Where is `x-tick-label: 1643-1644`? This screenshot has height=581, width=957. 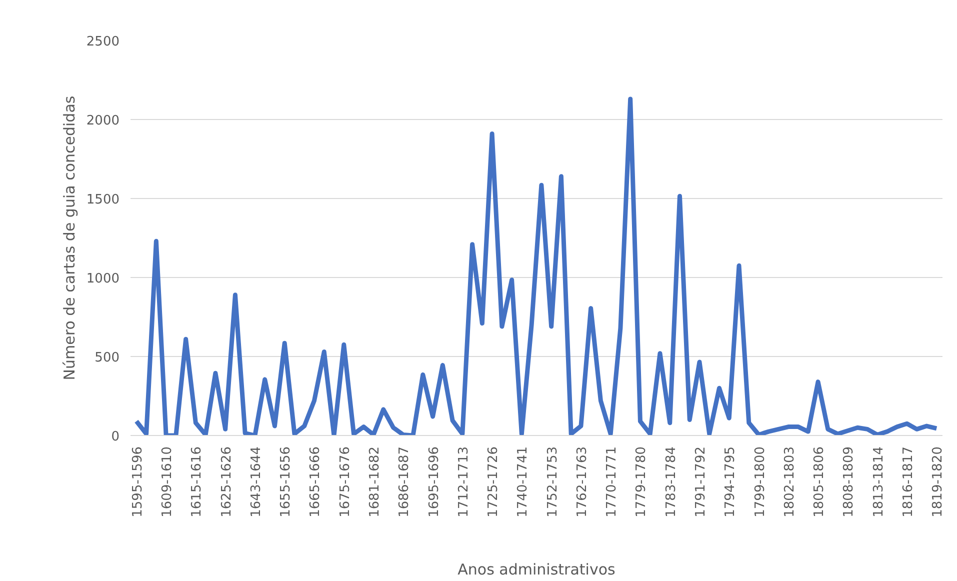
x-tick-label: 1643-1644 is located at coordinates (256, 482).